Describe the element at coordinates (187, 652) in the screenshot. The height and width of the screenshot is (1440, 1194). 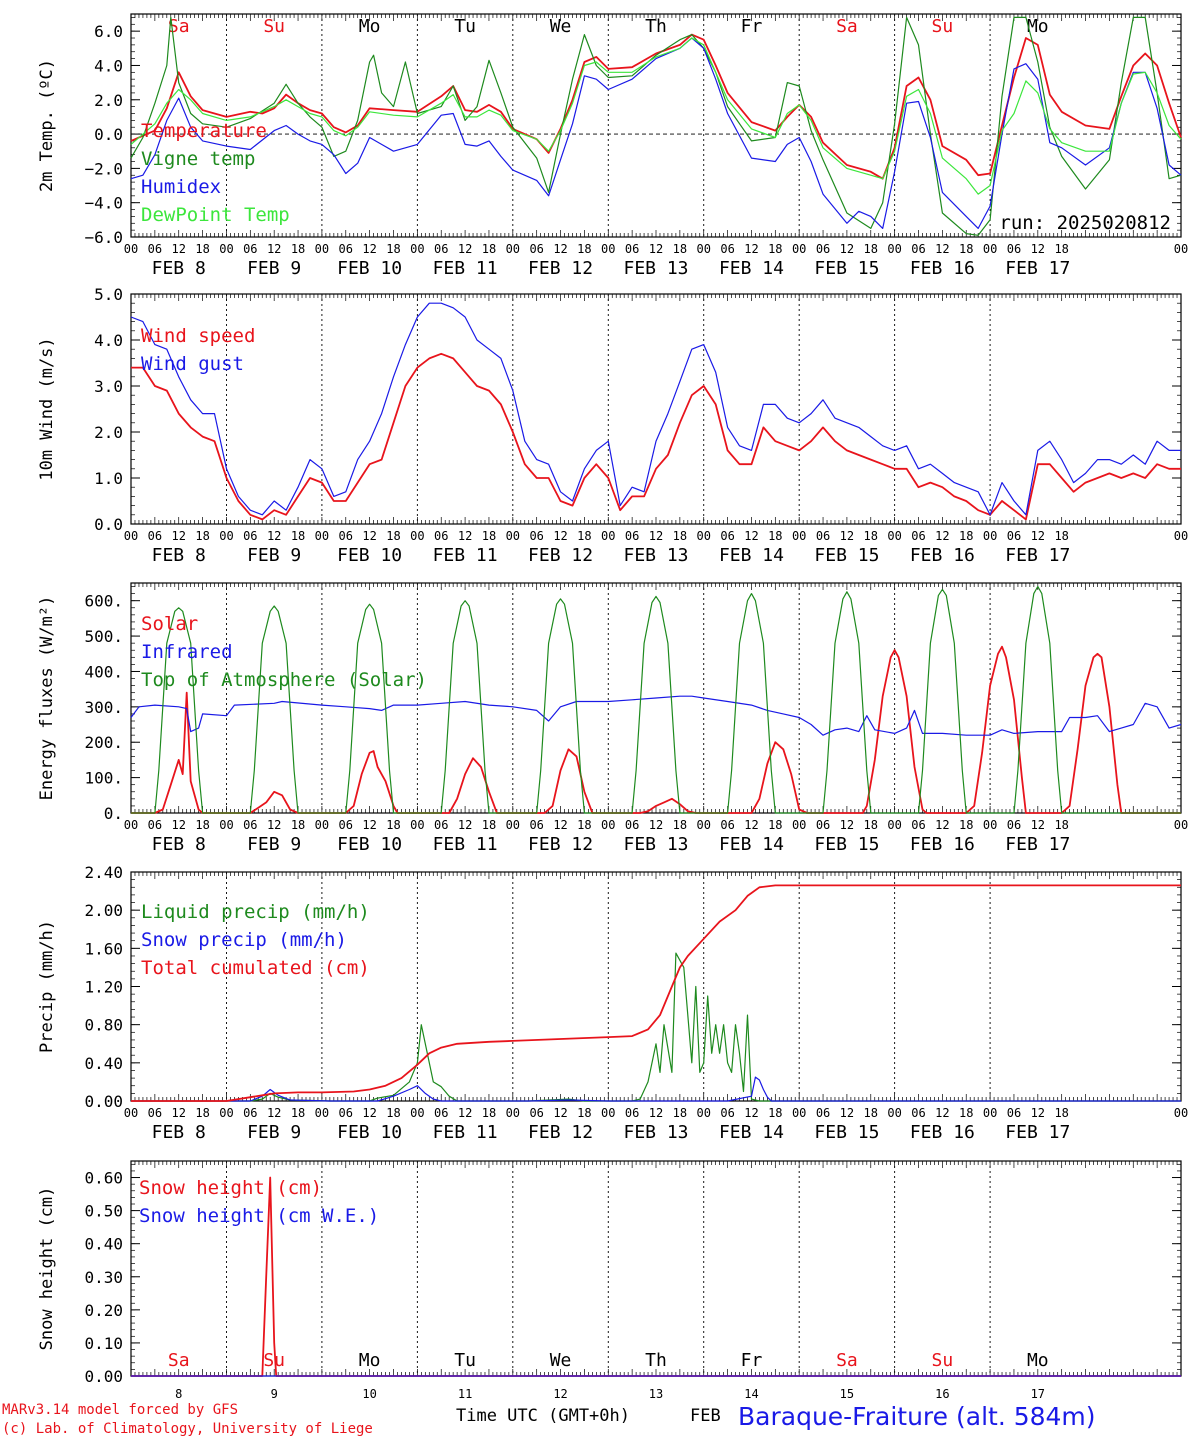
I see `legend-infrared: Infrared` at that location.